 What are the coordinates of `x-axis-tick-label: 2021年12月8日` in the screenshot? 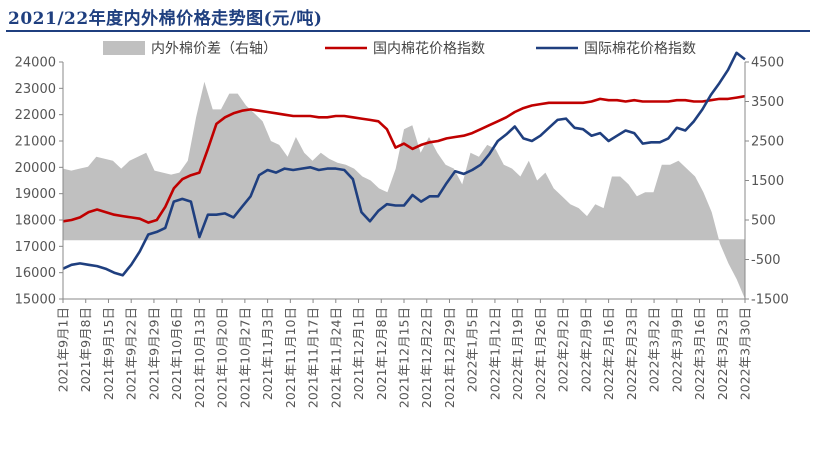 It's located at (381, 353).